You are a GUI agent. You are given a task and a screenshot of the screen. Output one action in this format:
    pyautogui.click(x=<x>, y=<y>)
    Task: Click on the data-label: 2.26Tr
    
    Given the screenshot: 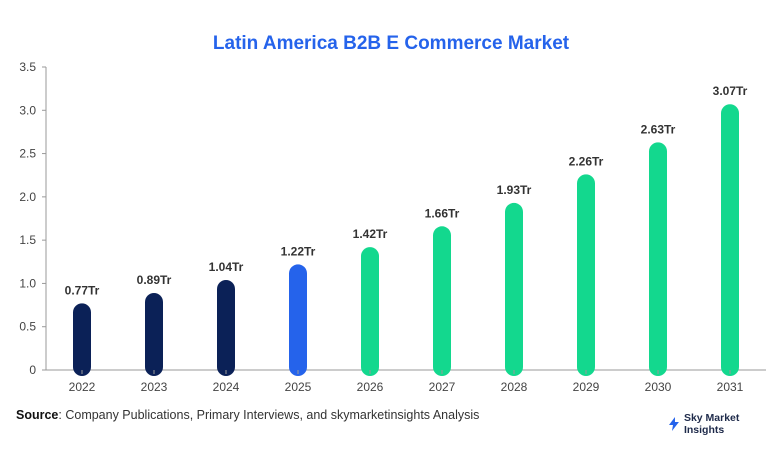 What is the action you would take?
    pyautogui.click(x=586, y=161)
    